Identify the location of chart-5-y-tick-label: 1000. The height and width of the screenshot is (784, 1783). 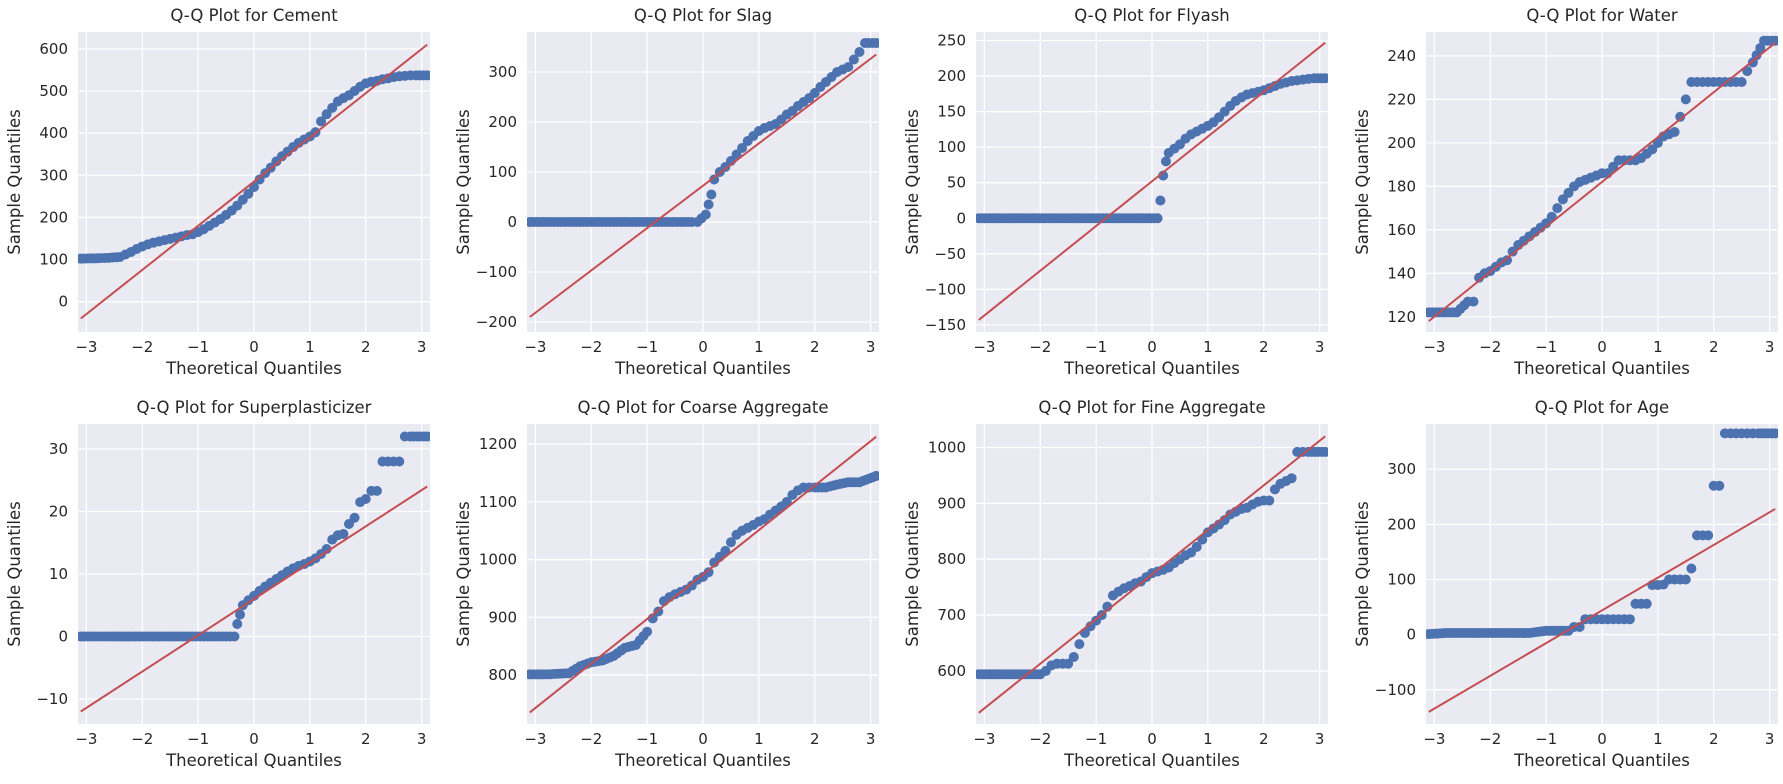
(498, 560).